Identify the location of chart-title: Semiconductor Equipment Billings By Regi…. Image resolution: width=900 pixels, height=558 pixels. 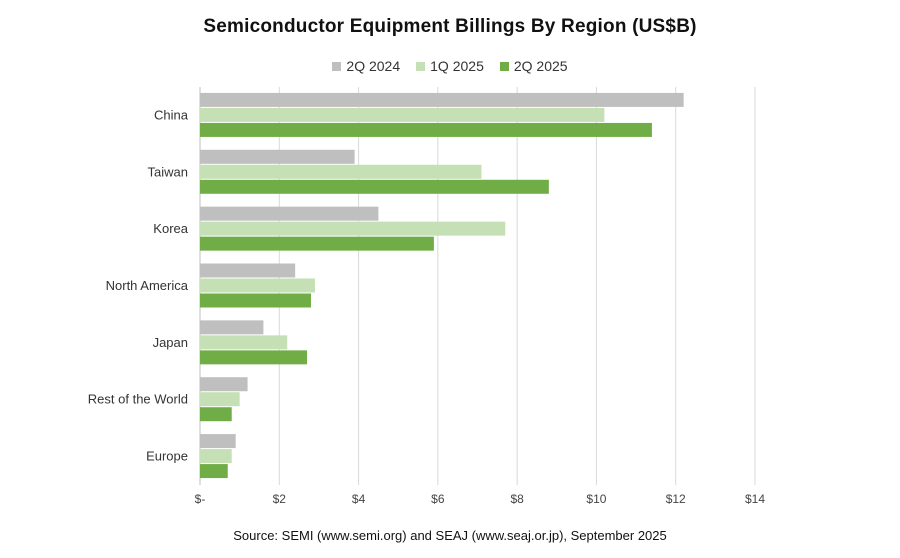
(450, 26).